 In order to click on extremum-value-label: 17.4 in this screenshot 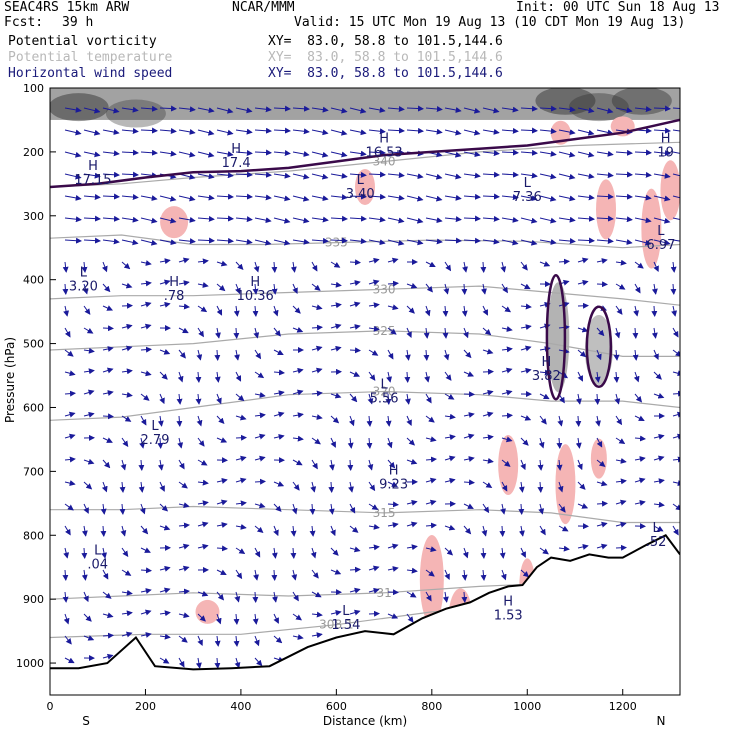, I will do `click(236, 163)`.